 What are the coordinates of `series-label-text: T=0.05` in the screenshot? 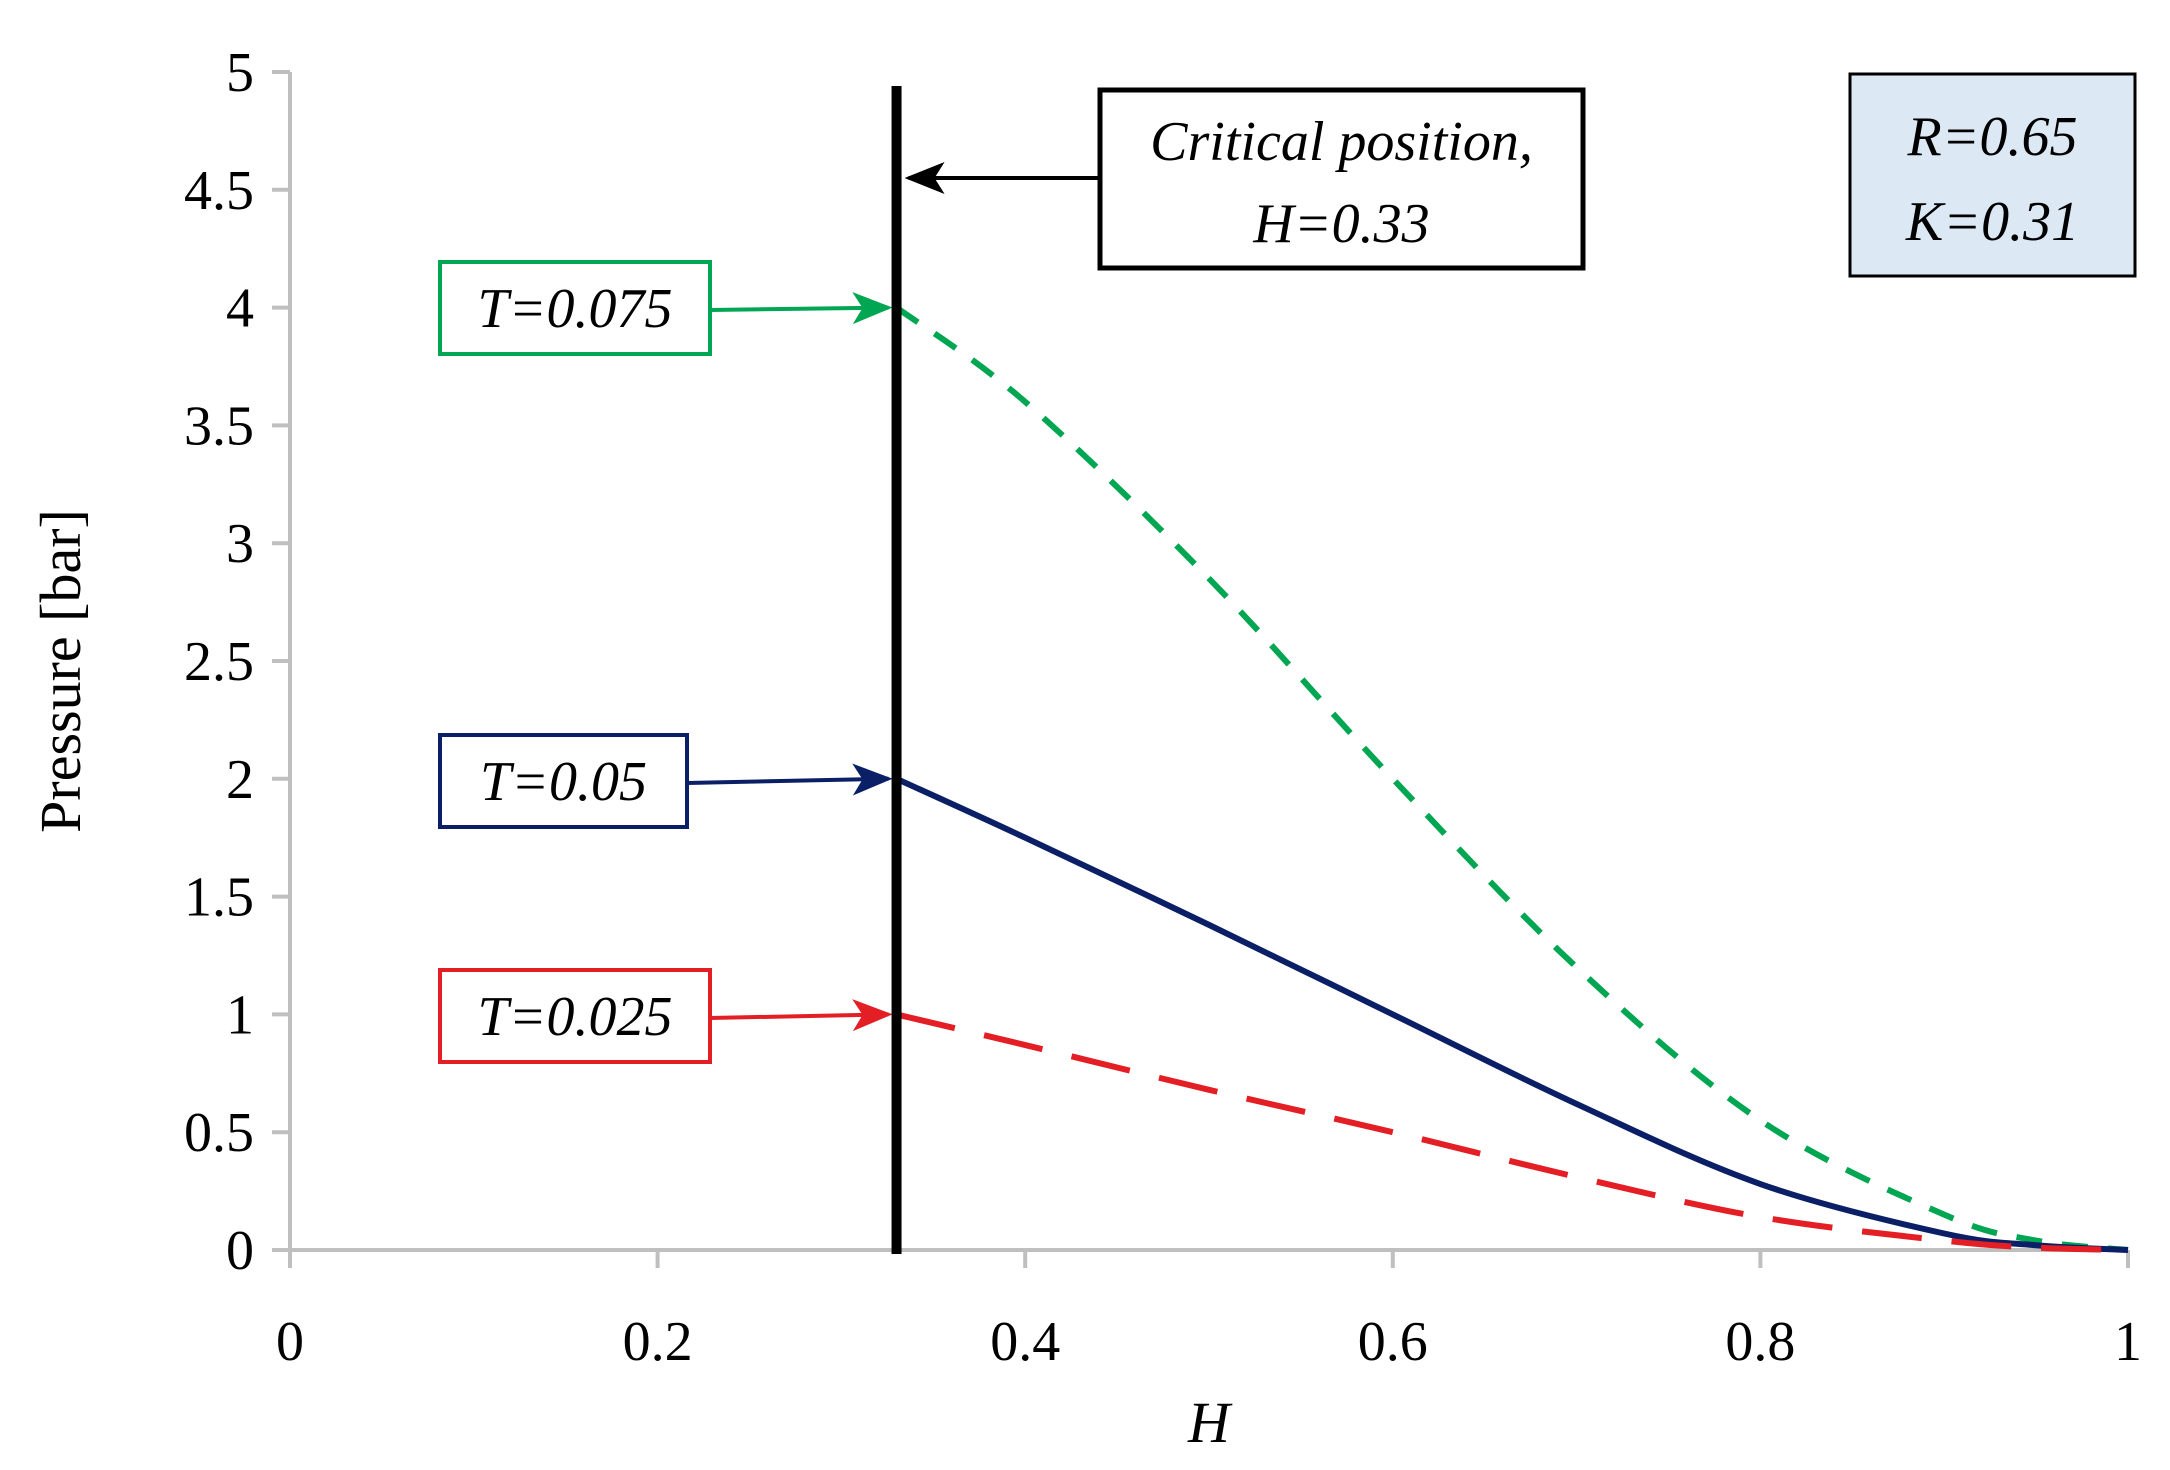 It's located at (563, 782).